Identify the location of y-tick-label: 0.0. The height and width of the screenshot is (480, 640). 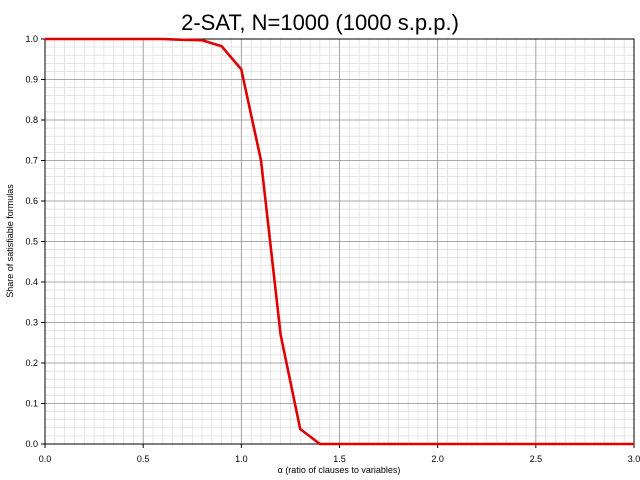
(31, 444).